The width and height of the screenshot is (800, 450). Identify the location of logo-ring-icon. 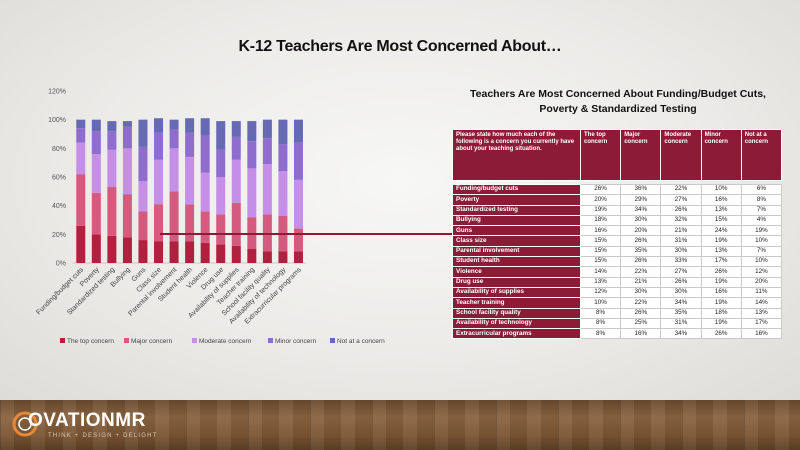
(25, 424).